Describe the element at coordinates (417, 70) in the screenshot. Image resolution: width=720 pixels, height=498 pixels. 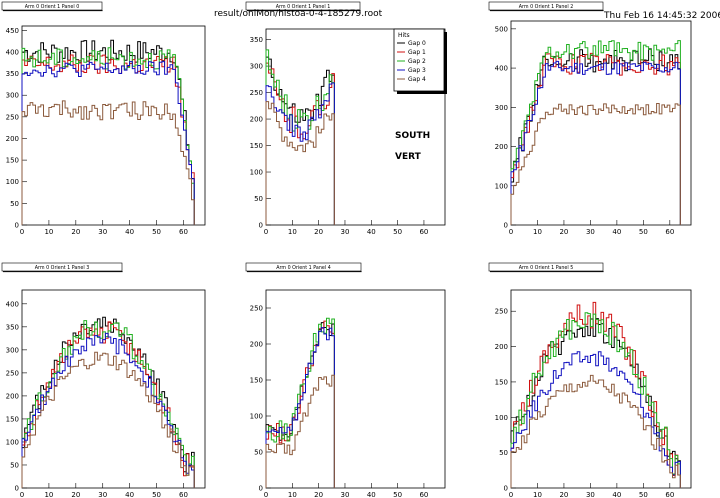
I see `legend-entry: Gap 3` at that location.